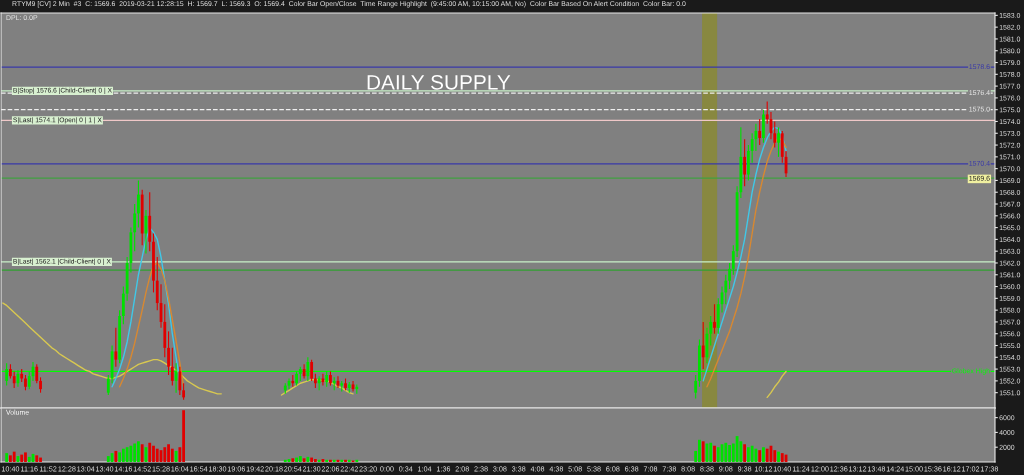  What do you see at coordinates (439, 82) in the screenshot?
I see `annotation: DAILY SUPPLY` at bounding box center [439, 82].